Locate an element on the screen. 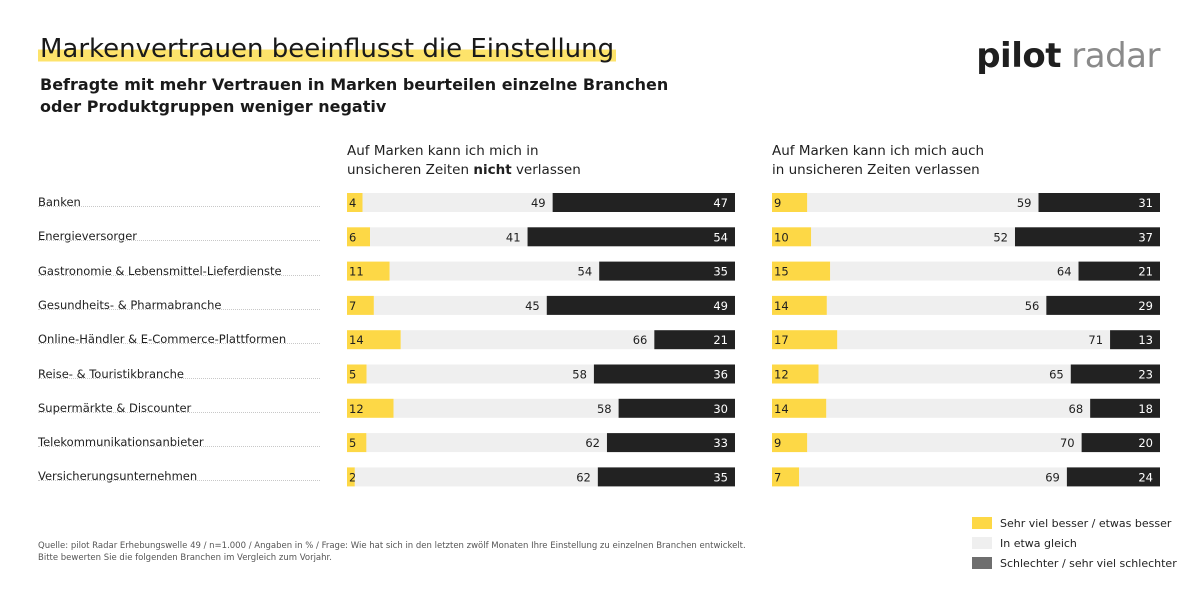 Image resolution: width=1200 pixels, height=600 pixels. right-bar-worse-online-h-ndler-e-commerce-plattformen is located at coordinates (1135, 340).